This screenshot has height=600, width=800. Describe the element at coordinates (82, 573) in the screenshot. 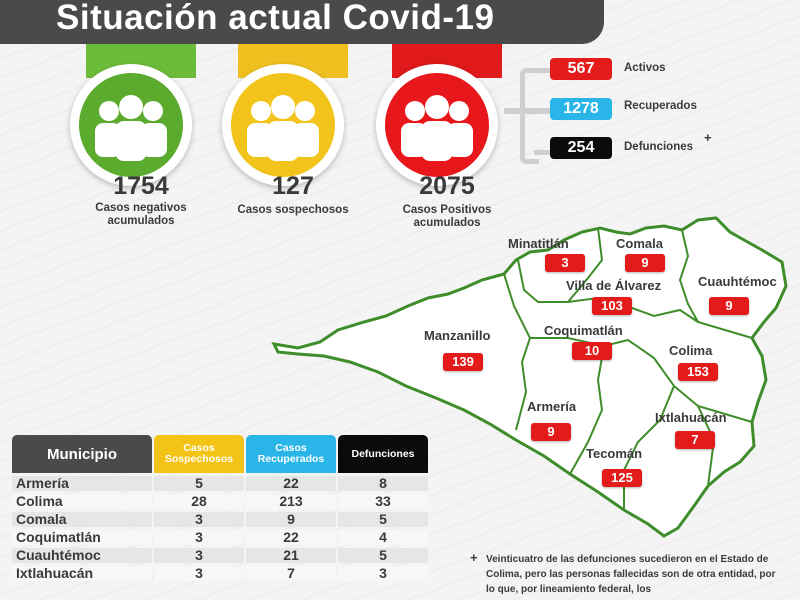

I see `cell-municipio: Ixtlahuacán` at that location.